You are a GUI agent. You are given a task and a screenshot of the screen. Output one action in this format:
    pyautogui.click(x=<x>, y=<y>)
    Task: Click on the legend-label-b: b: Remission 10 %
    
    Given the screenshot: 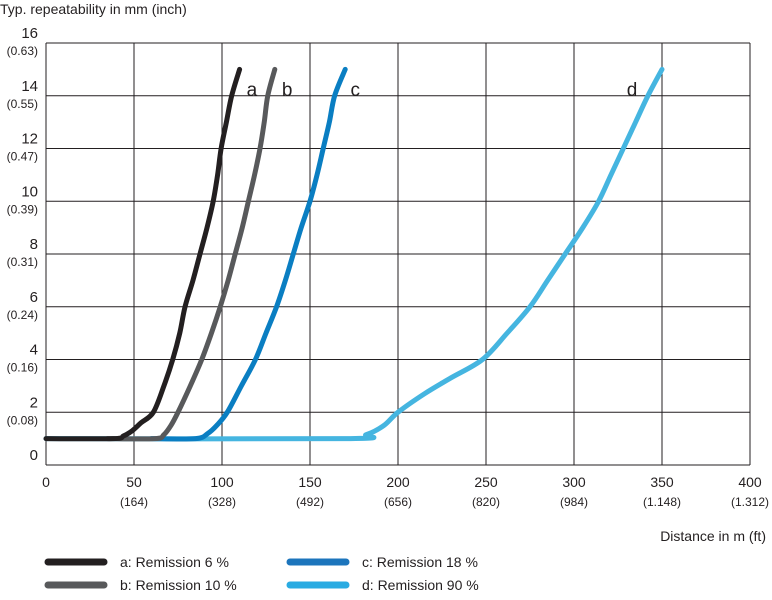 What is the action you would take?
    pyautogui.click(x=178, y=585)
    